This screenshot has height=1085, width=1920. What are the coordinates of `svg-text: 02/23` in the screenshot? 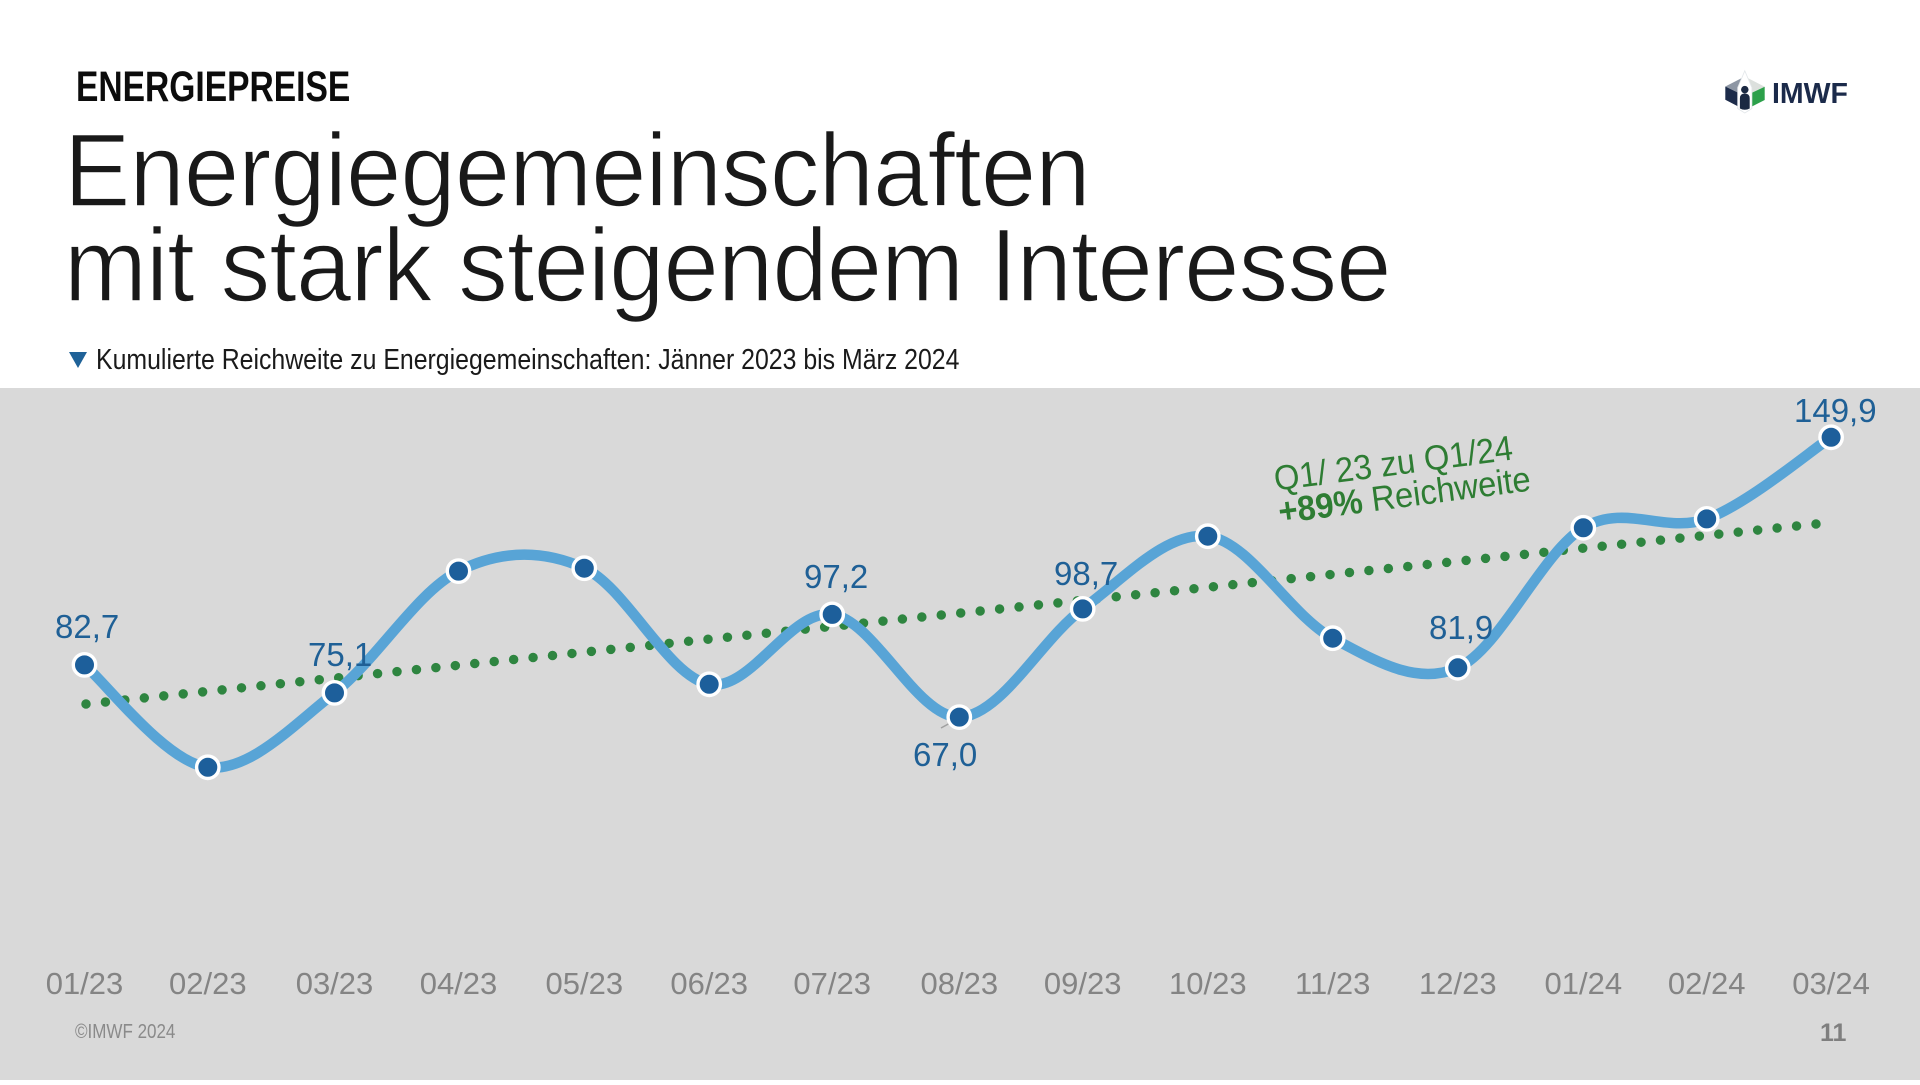 It's located at (208, 983).